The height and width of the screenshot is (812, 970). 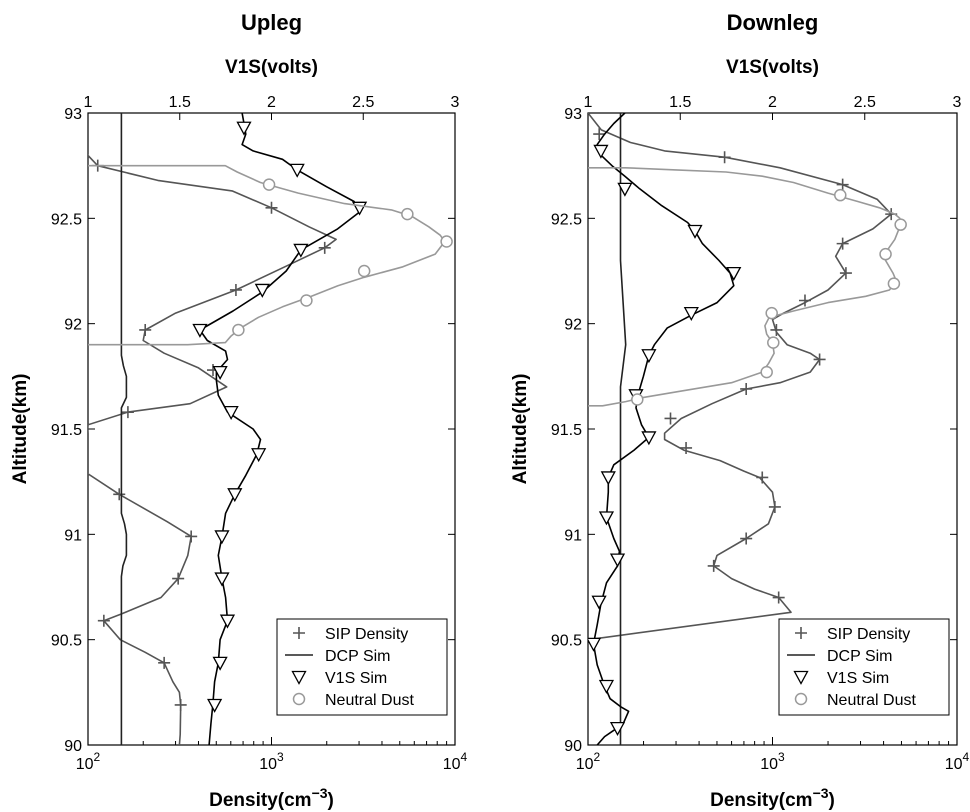 I want to click on downleg-v1s-sim-line, so click(x=663, y=429).